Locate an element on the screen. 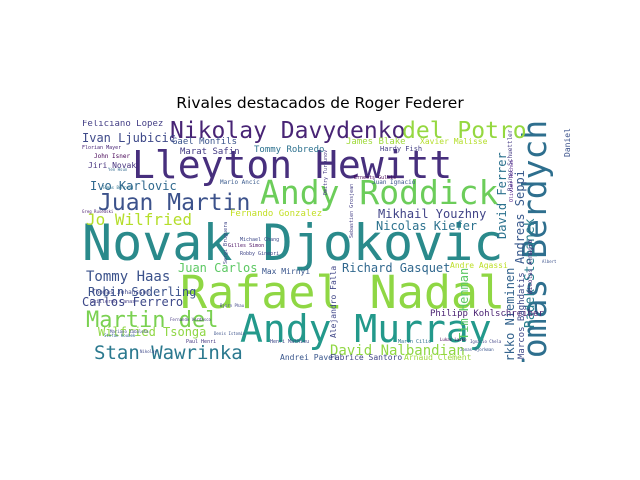 This screenshot has width=640, height=480. word-cloud-word: Juan Carlos is located at coordinates (218, 268).